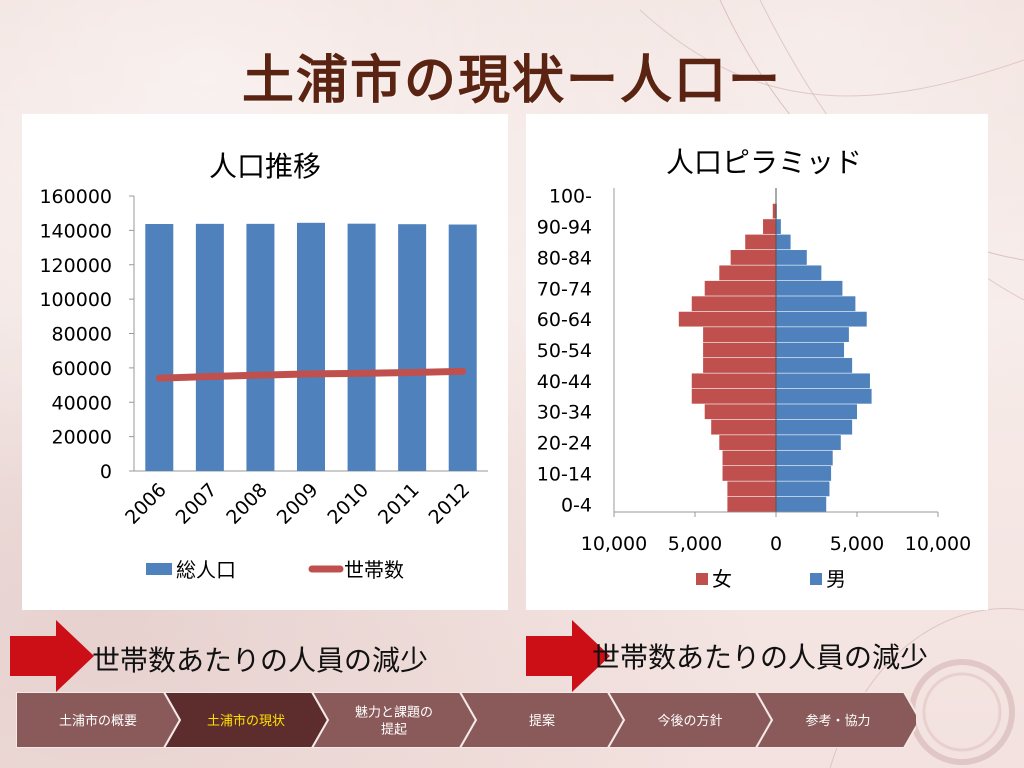 Image resolution: width=1024 pixels, height=768 pixels. I want to click on y-tick-label: 100-, so click(570, 197).